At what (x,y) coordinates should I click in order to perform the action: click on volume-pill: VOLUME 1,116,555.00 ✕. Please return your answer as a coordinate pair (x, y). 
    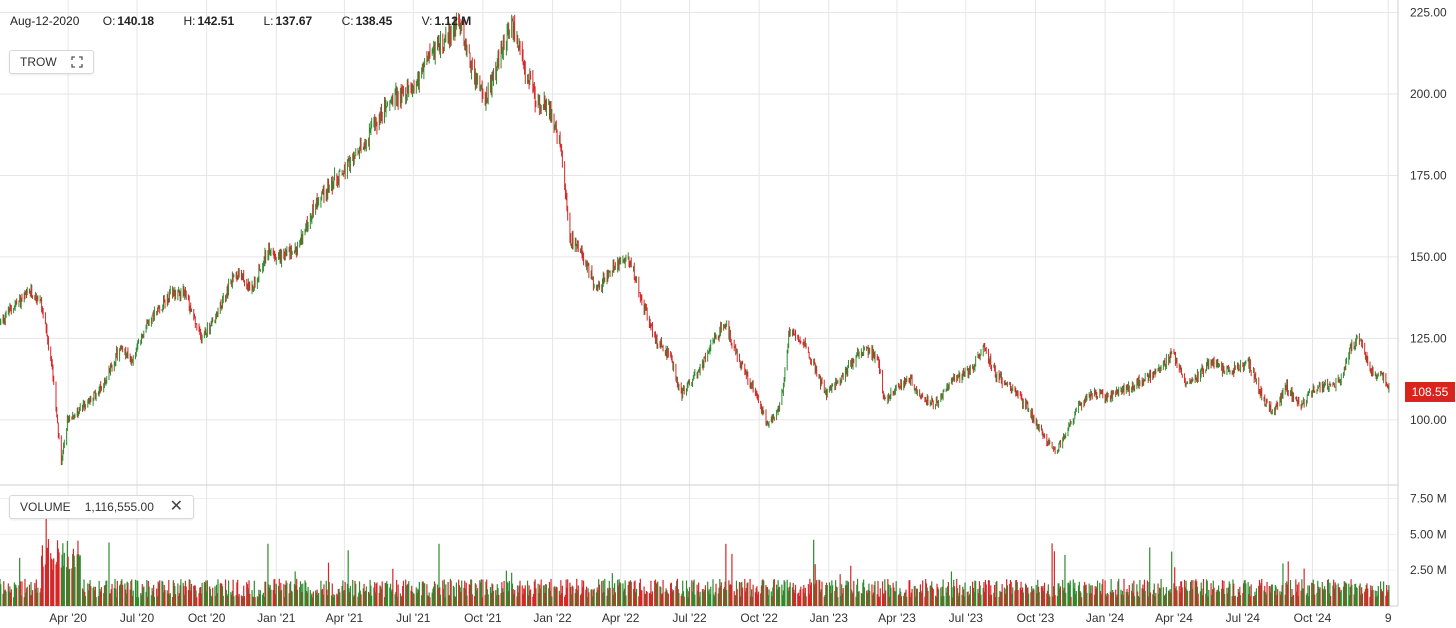
    Looking at the image, I should click on (101, 507).